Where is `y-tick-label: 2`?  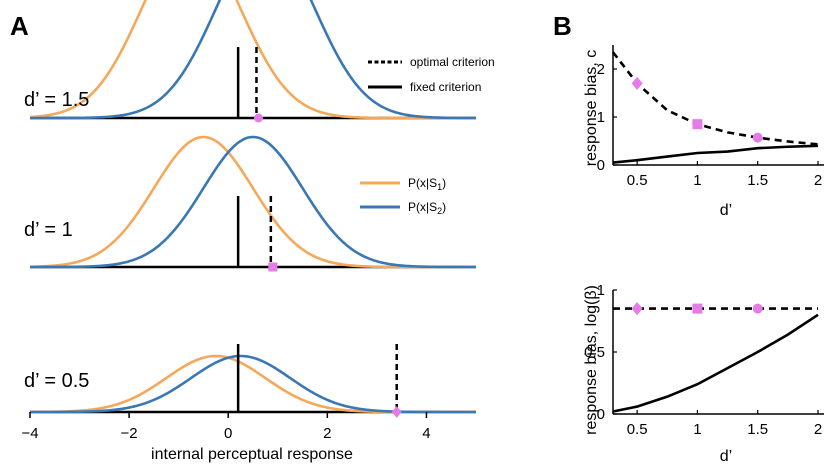
y-tick-label: 2 is located at coordinates (601, 69).